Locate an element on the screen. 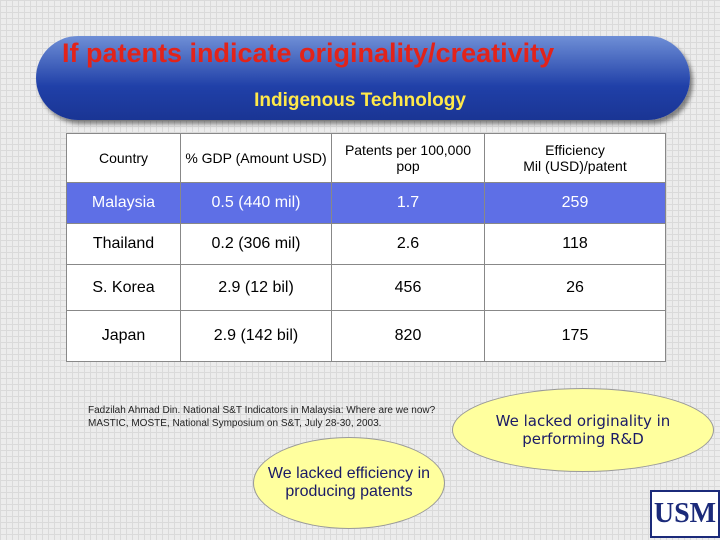 This screenshot has height=540, width=720. header-cell: Country is located at coordinates (123, 158).